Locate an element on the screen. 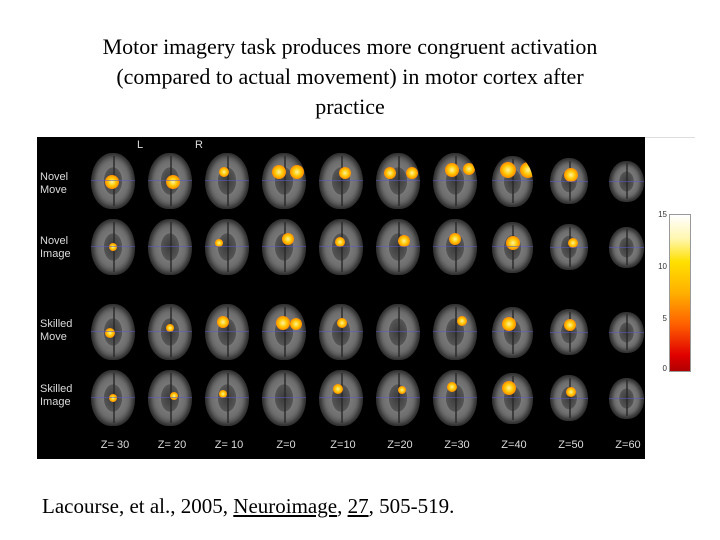 This screenshot has height=540, width=720. citation-journal: Neuroimage is located at coordinates (285, 506).